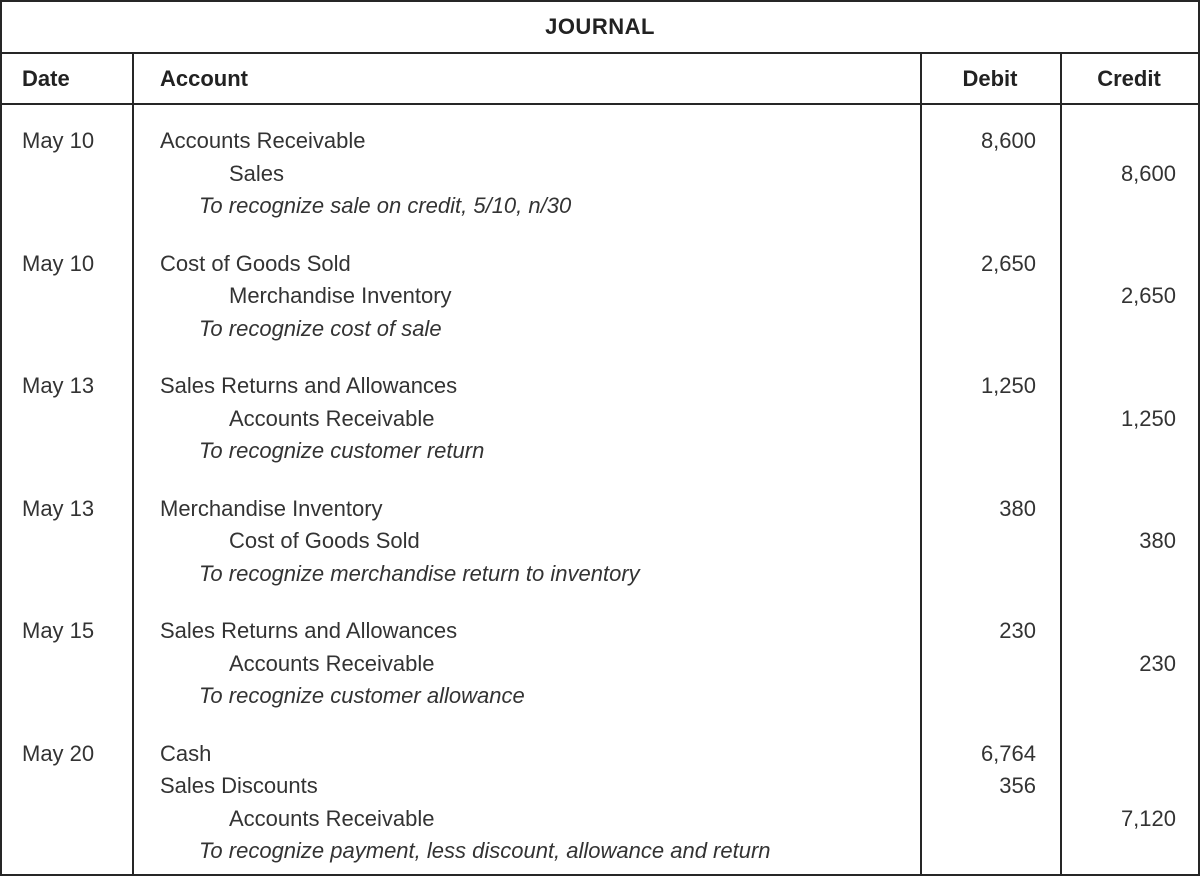 This screenshot has height=876, width=1200. What do you see at coordinates (362, 695) in the screenshot?
I see `entry-description: To recognize customer allowance` at bounding box center [362, 695].